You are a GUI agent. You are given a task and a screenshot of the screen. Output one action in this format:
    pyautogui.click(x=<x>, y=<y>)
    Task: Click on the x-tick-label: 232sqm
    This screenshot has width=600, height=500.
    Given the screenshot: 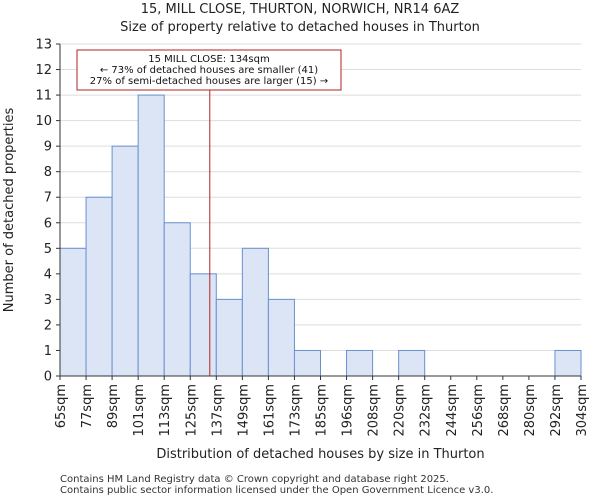 What is the action you would take?
    pyautogui.click(x=426, y=410)
    